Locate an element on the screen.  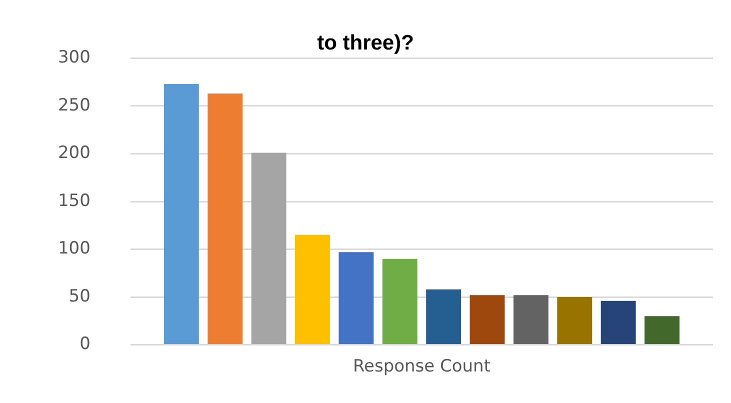
y-tick-label: 250 is located at coordinates (74, 105).